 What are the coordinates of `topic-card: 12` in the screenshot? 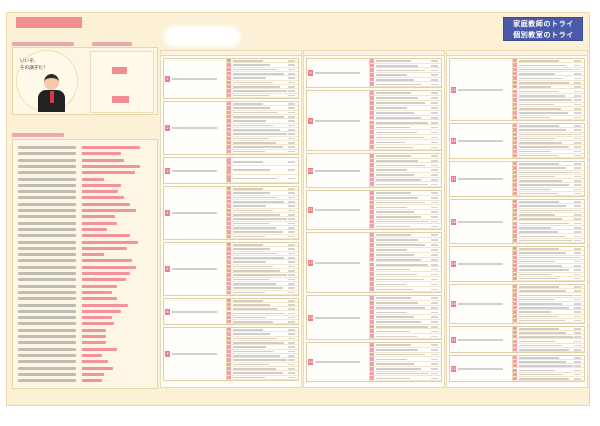 It's located at (374, 262).